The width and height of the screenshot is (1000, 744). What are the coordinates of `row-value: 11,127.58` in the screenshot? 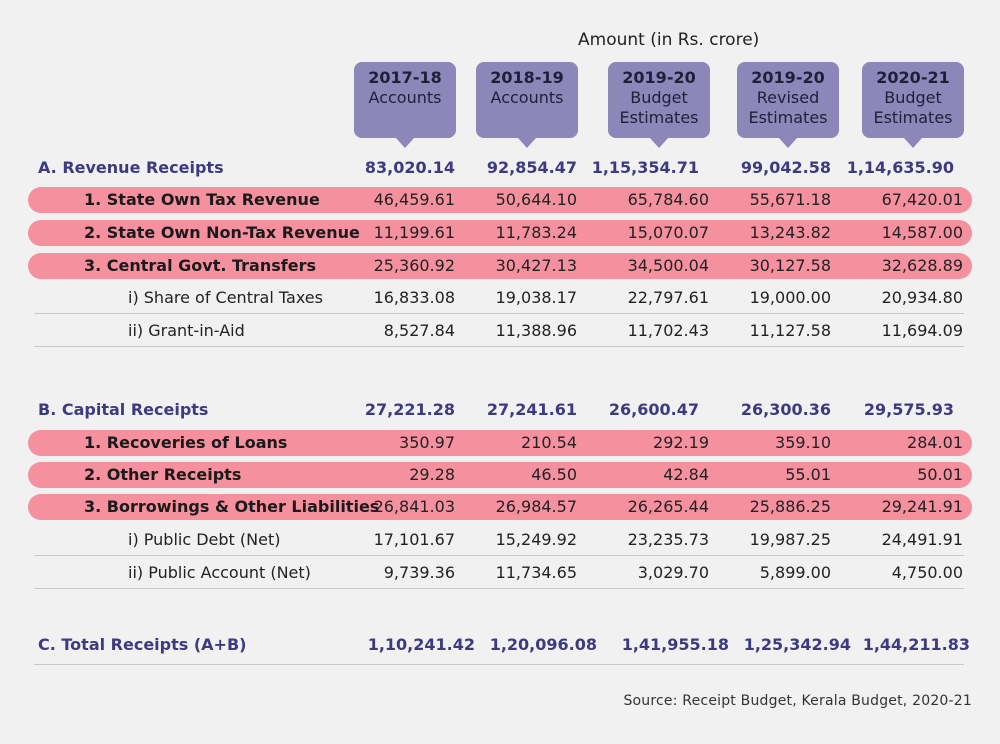 It's located at (790, 330).